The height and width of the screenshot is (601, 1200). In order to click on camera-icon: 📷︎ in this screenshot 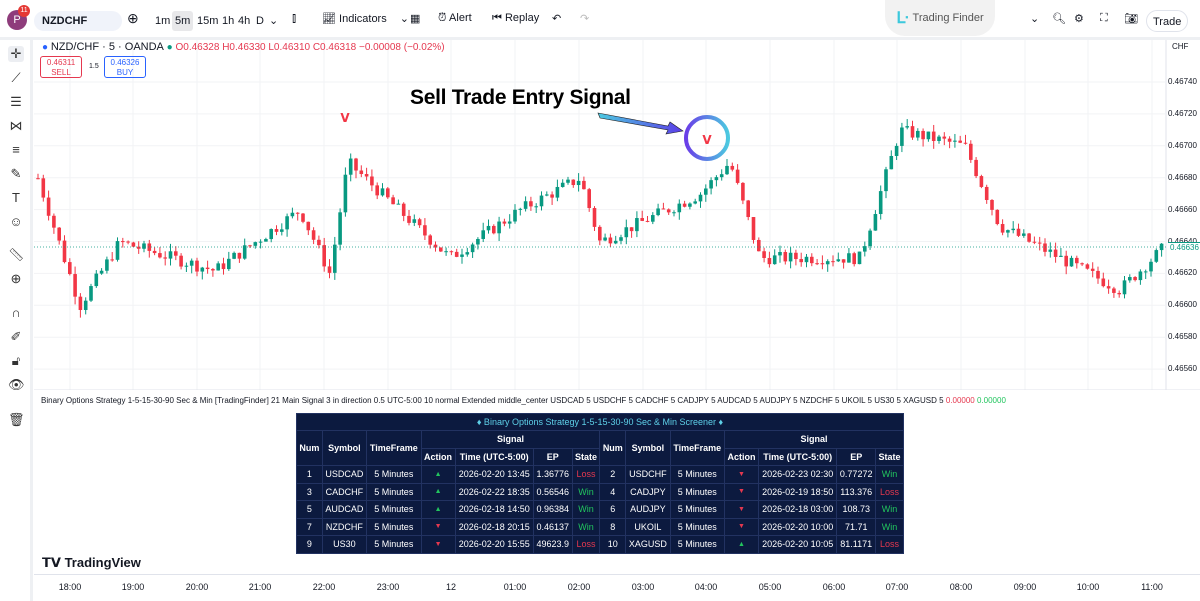, I will do `click(1131, 19)`.